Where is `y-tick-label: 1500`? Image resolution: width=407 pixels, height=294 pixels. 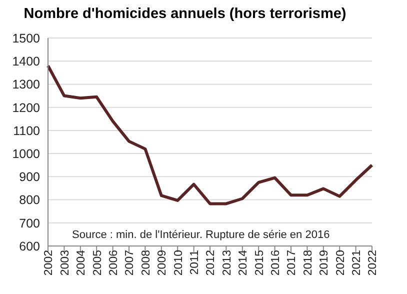
y-tick-label: 1500 is located at coordinates (26, 38).